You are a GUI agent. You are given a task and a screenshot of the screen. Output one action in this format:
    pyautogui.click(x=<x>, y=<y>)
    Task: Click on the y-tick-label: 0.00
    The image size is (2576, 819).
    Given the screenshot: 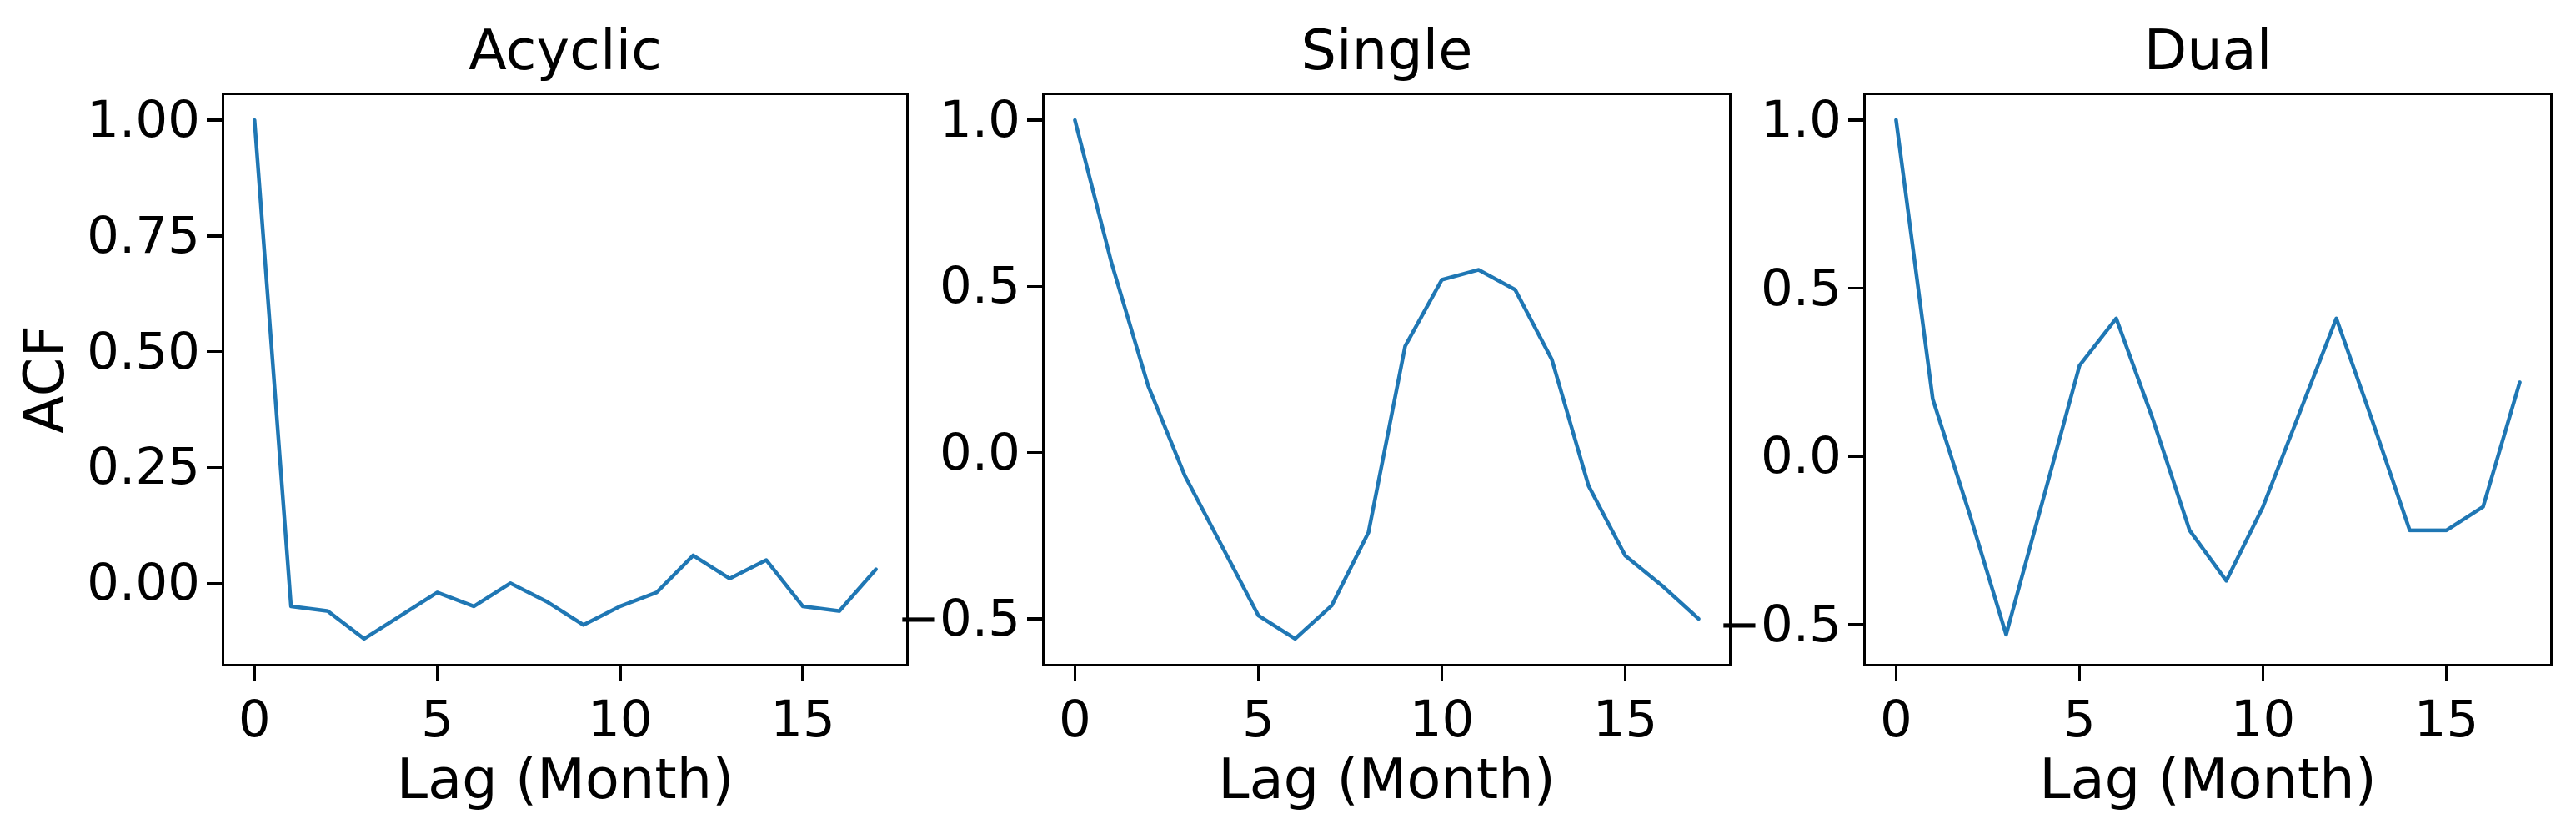 What is the action you would take?
    pyautogui.click(x=143, y=583)
    